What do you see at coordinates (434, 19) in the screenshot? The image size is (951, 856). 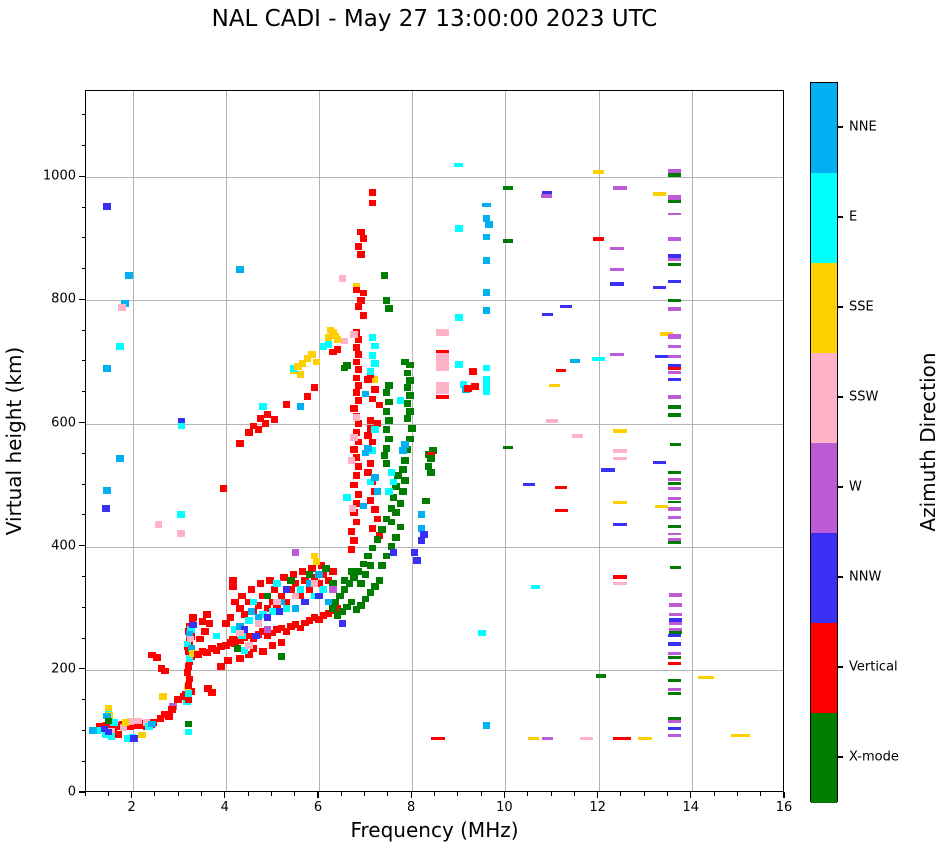 I see `chart-title: NAL CADI - May 27 13:00:00 2023 UTC` at bounding box center [434, 19].